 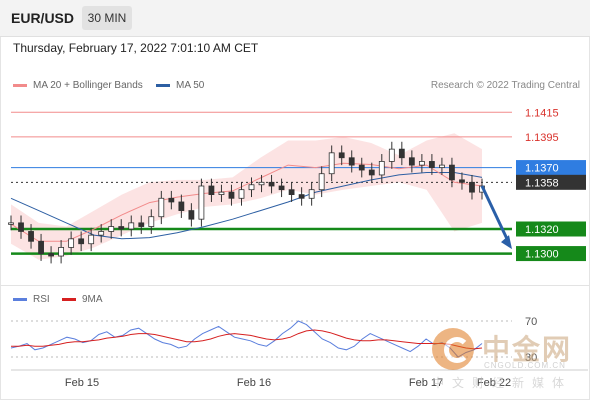 What do you see at coordinates (295, 285) in the screenshot?
I see `panel-divider` at bounding box center [295, 285].